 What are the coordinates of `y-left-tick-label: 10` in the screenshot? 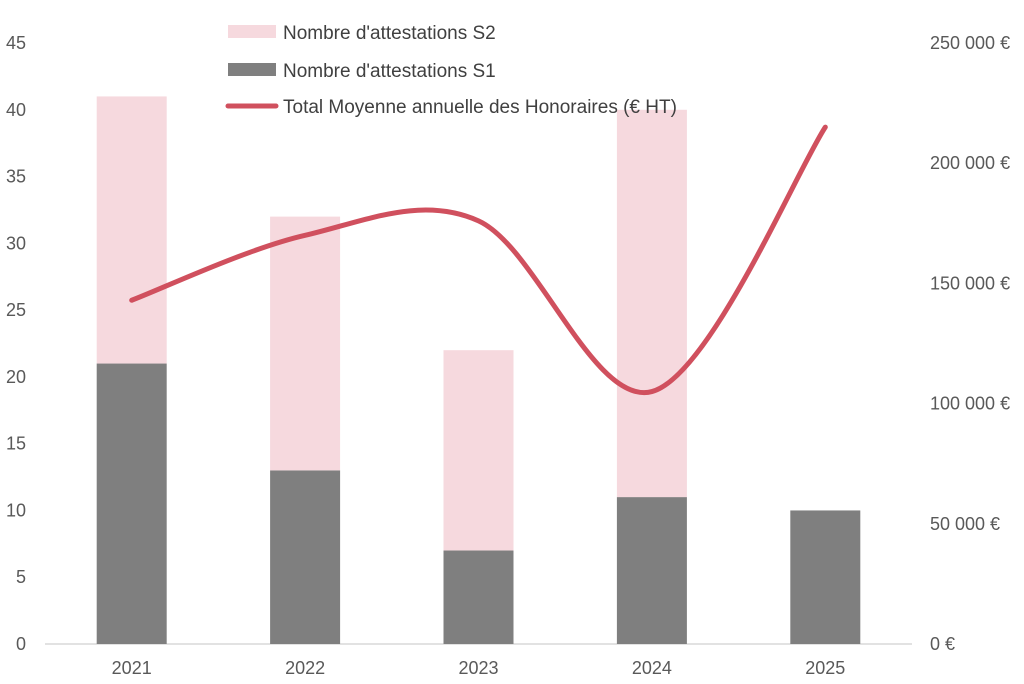 It's located at (16, 510).